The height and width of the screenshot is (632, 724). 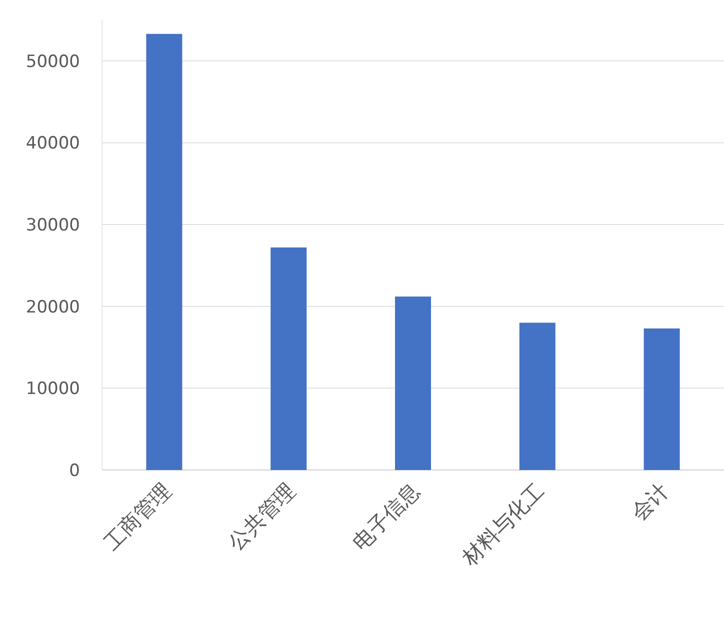 What do you see at coordinates (262, 516) in the screenshot?
I see `x-tick-label: 公共管理` at bounding box center [262, 516].